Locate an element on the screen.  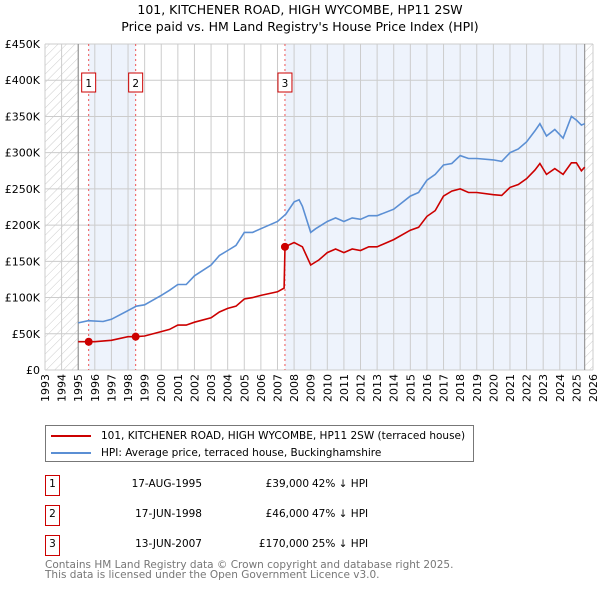
x-tick-label: 2007 is located at coordinates (277, 388).